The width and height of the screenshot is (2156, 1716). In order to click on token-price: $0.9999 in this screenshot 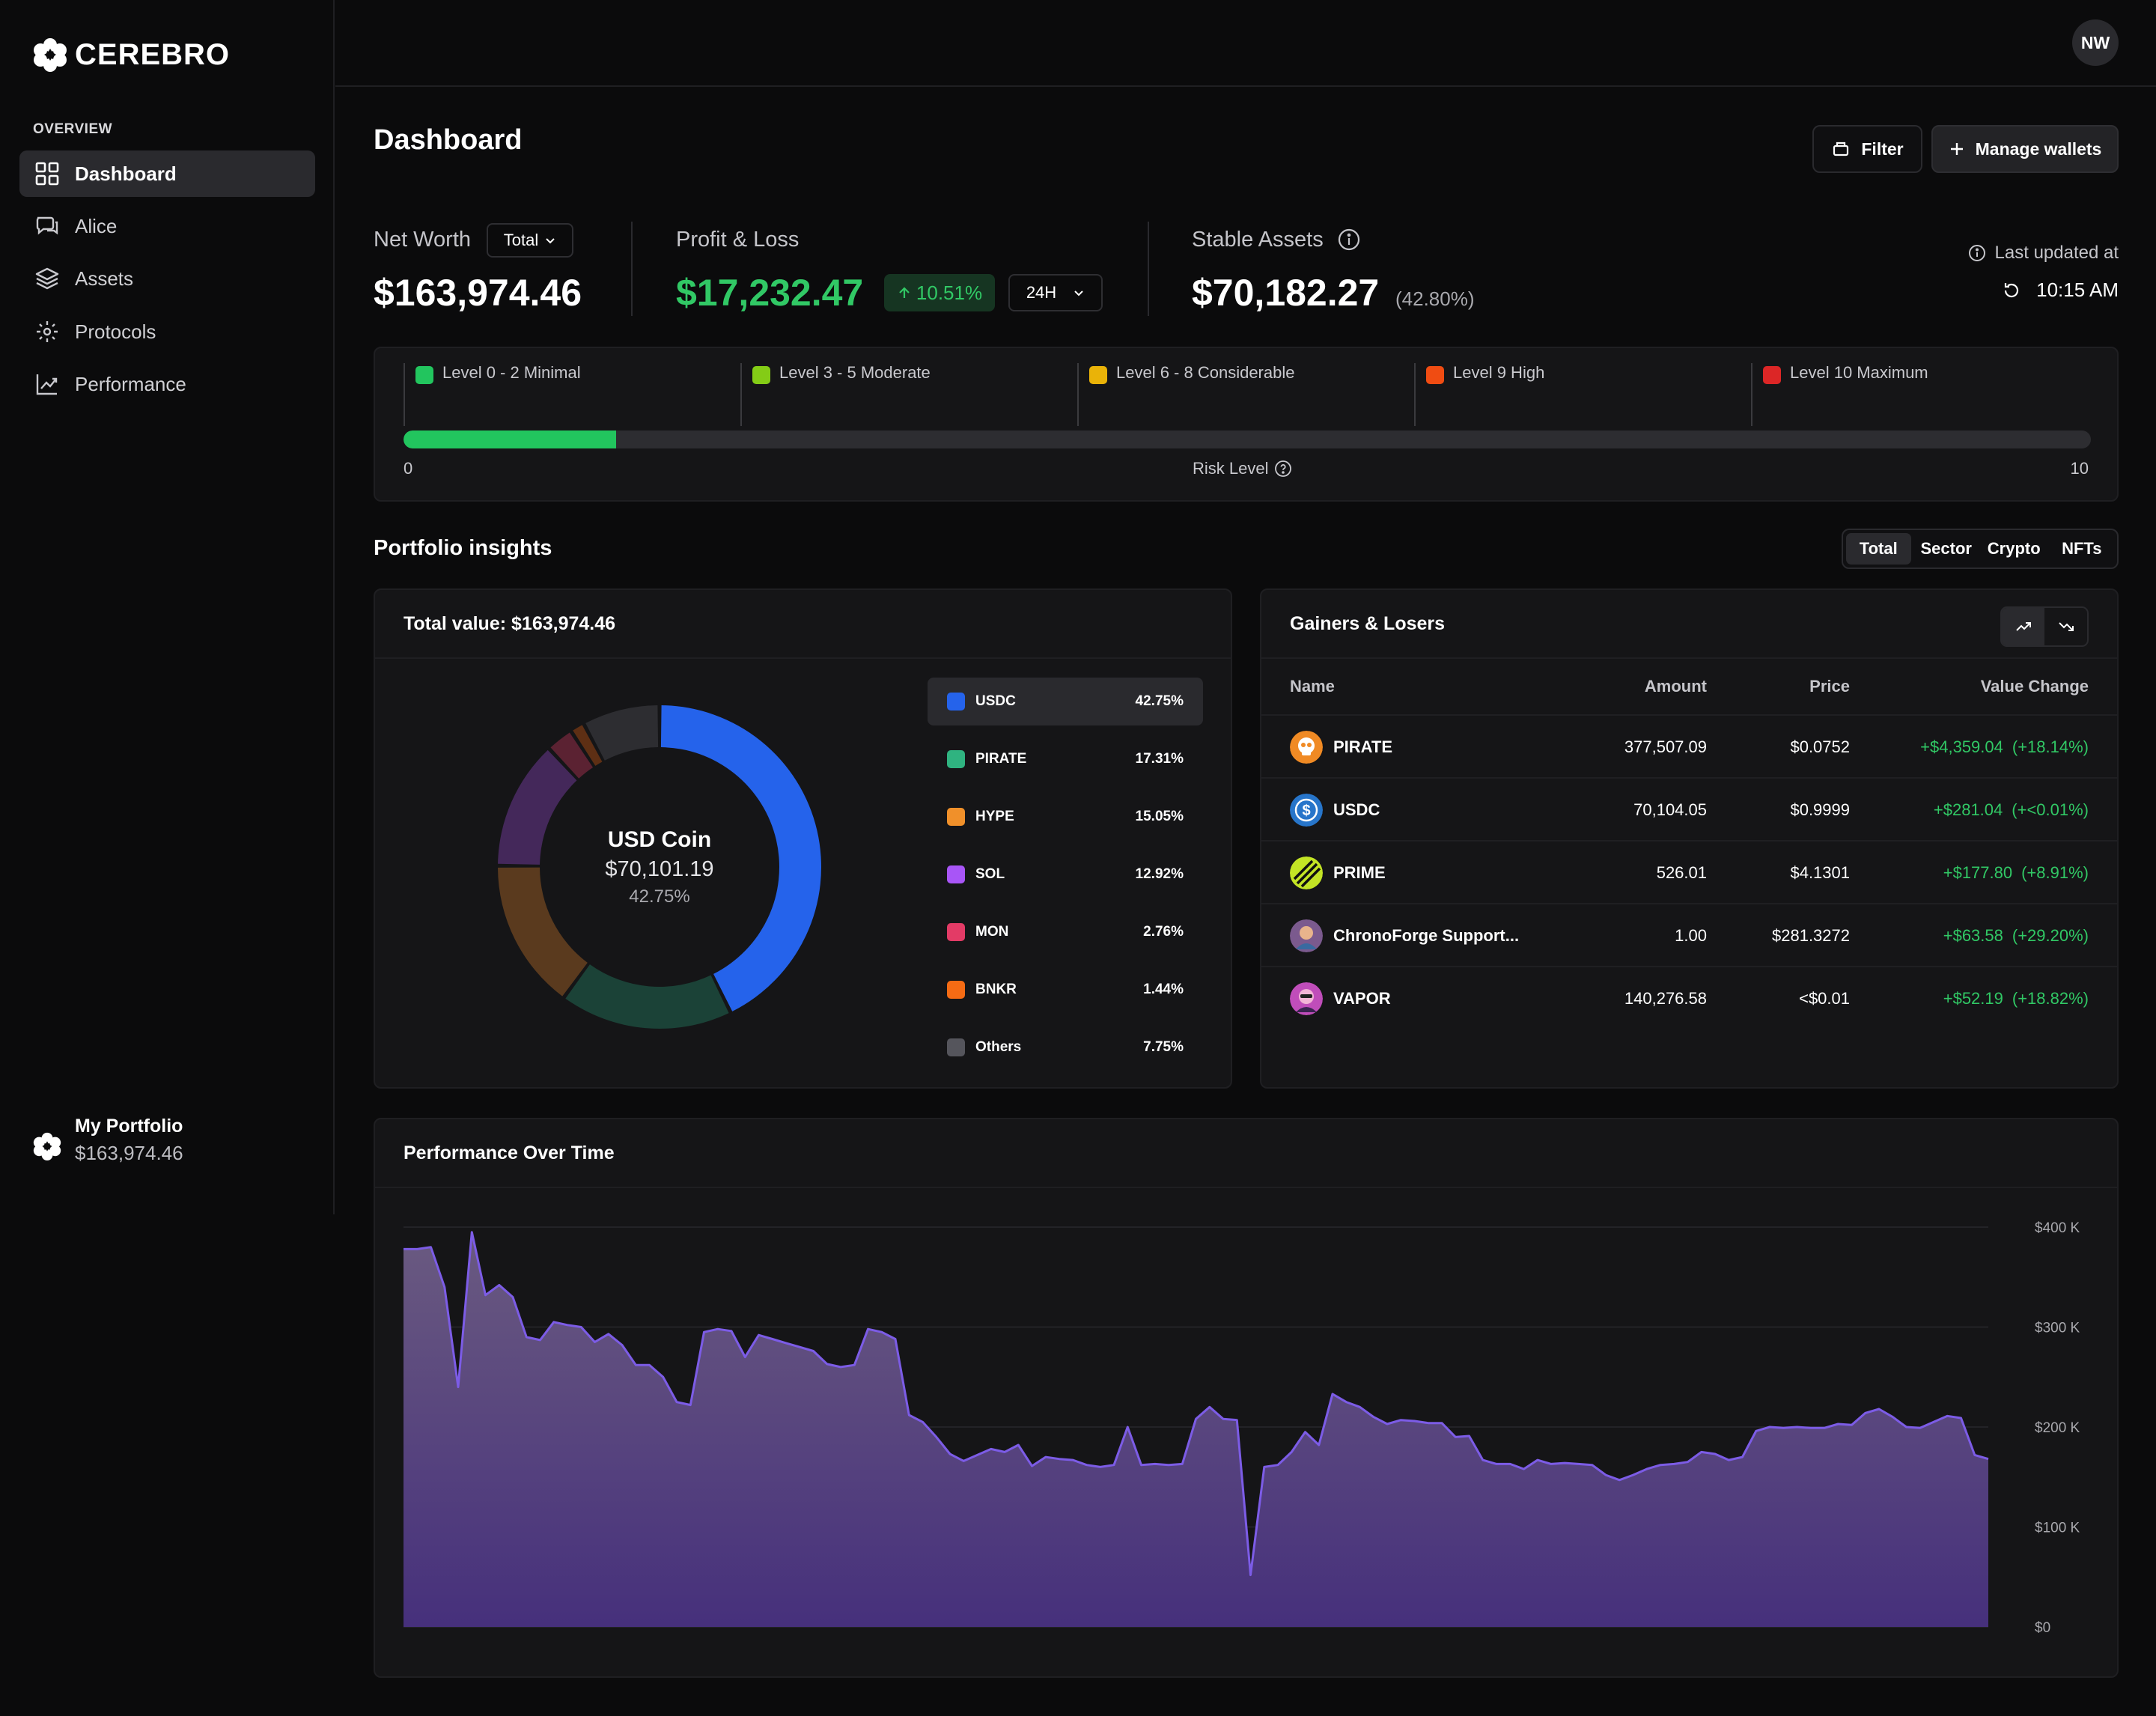, I will do `click(1820, 809)`.